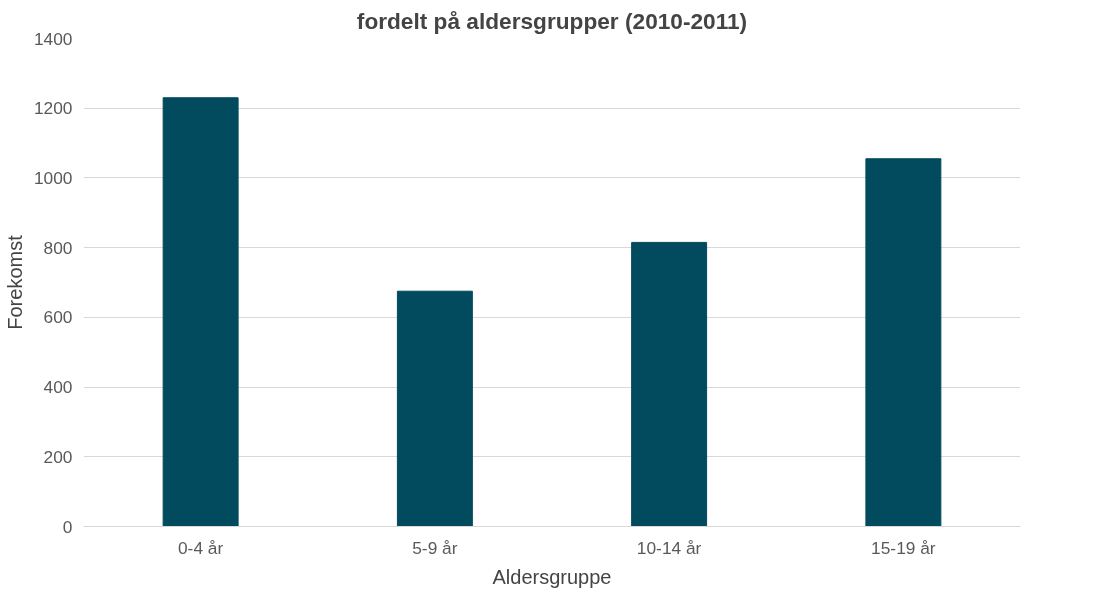 Image resolution: width=1114 pixels, height=599 pixels. Describe the element at coordinates (58, 317) in the screenshot. I see `y-tick-label: 600` at that location.